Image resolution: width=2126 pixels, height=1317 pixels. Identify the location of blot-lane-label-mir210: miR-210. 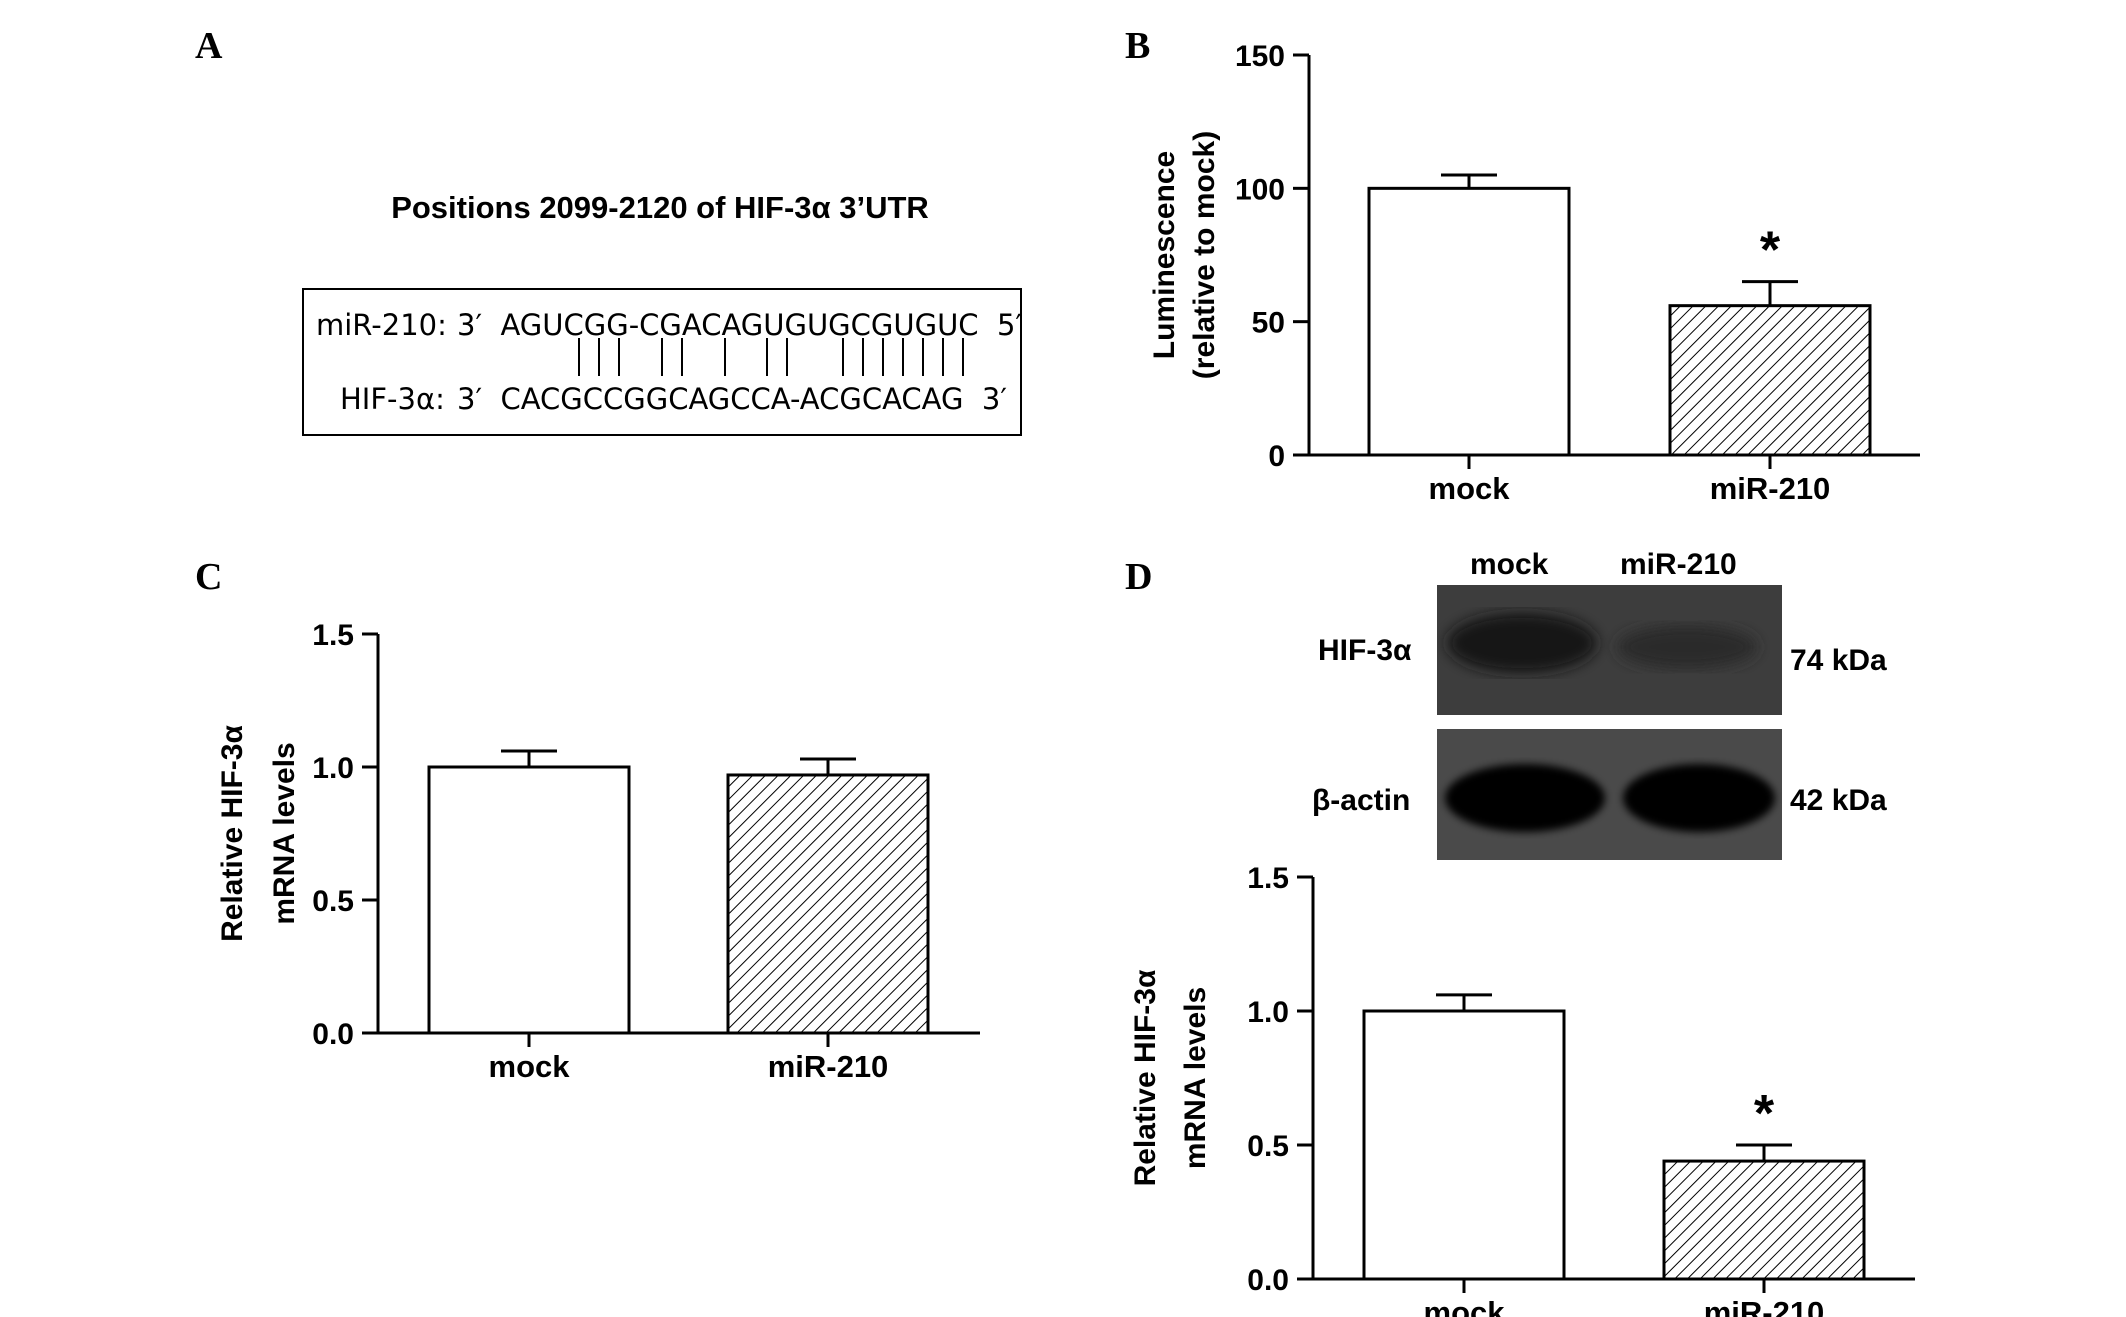
(1678, 564).